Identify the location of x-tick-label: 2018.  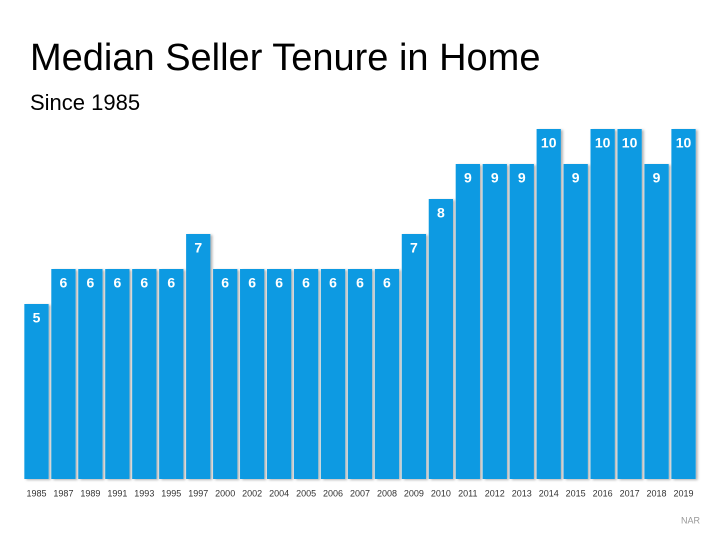
(657, 493).